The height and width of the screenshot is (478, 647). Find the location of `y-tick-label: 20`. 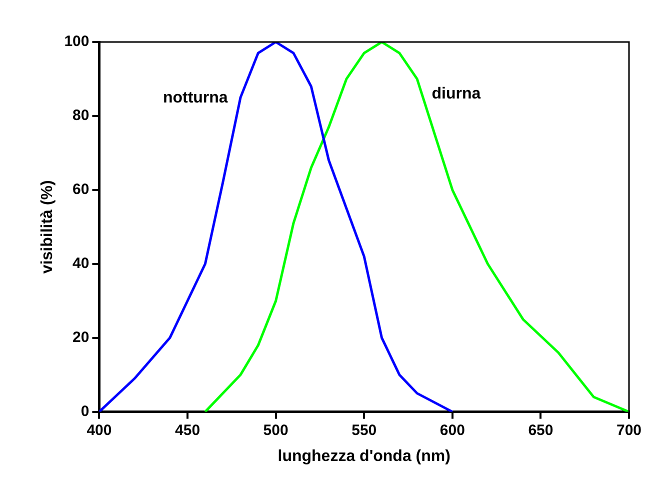

y-tick-label: 20 is located at coordinates (81, 337).